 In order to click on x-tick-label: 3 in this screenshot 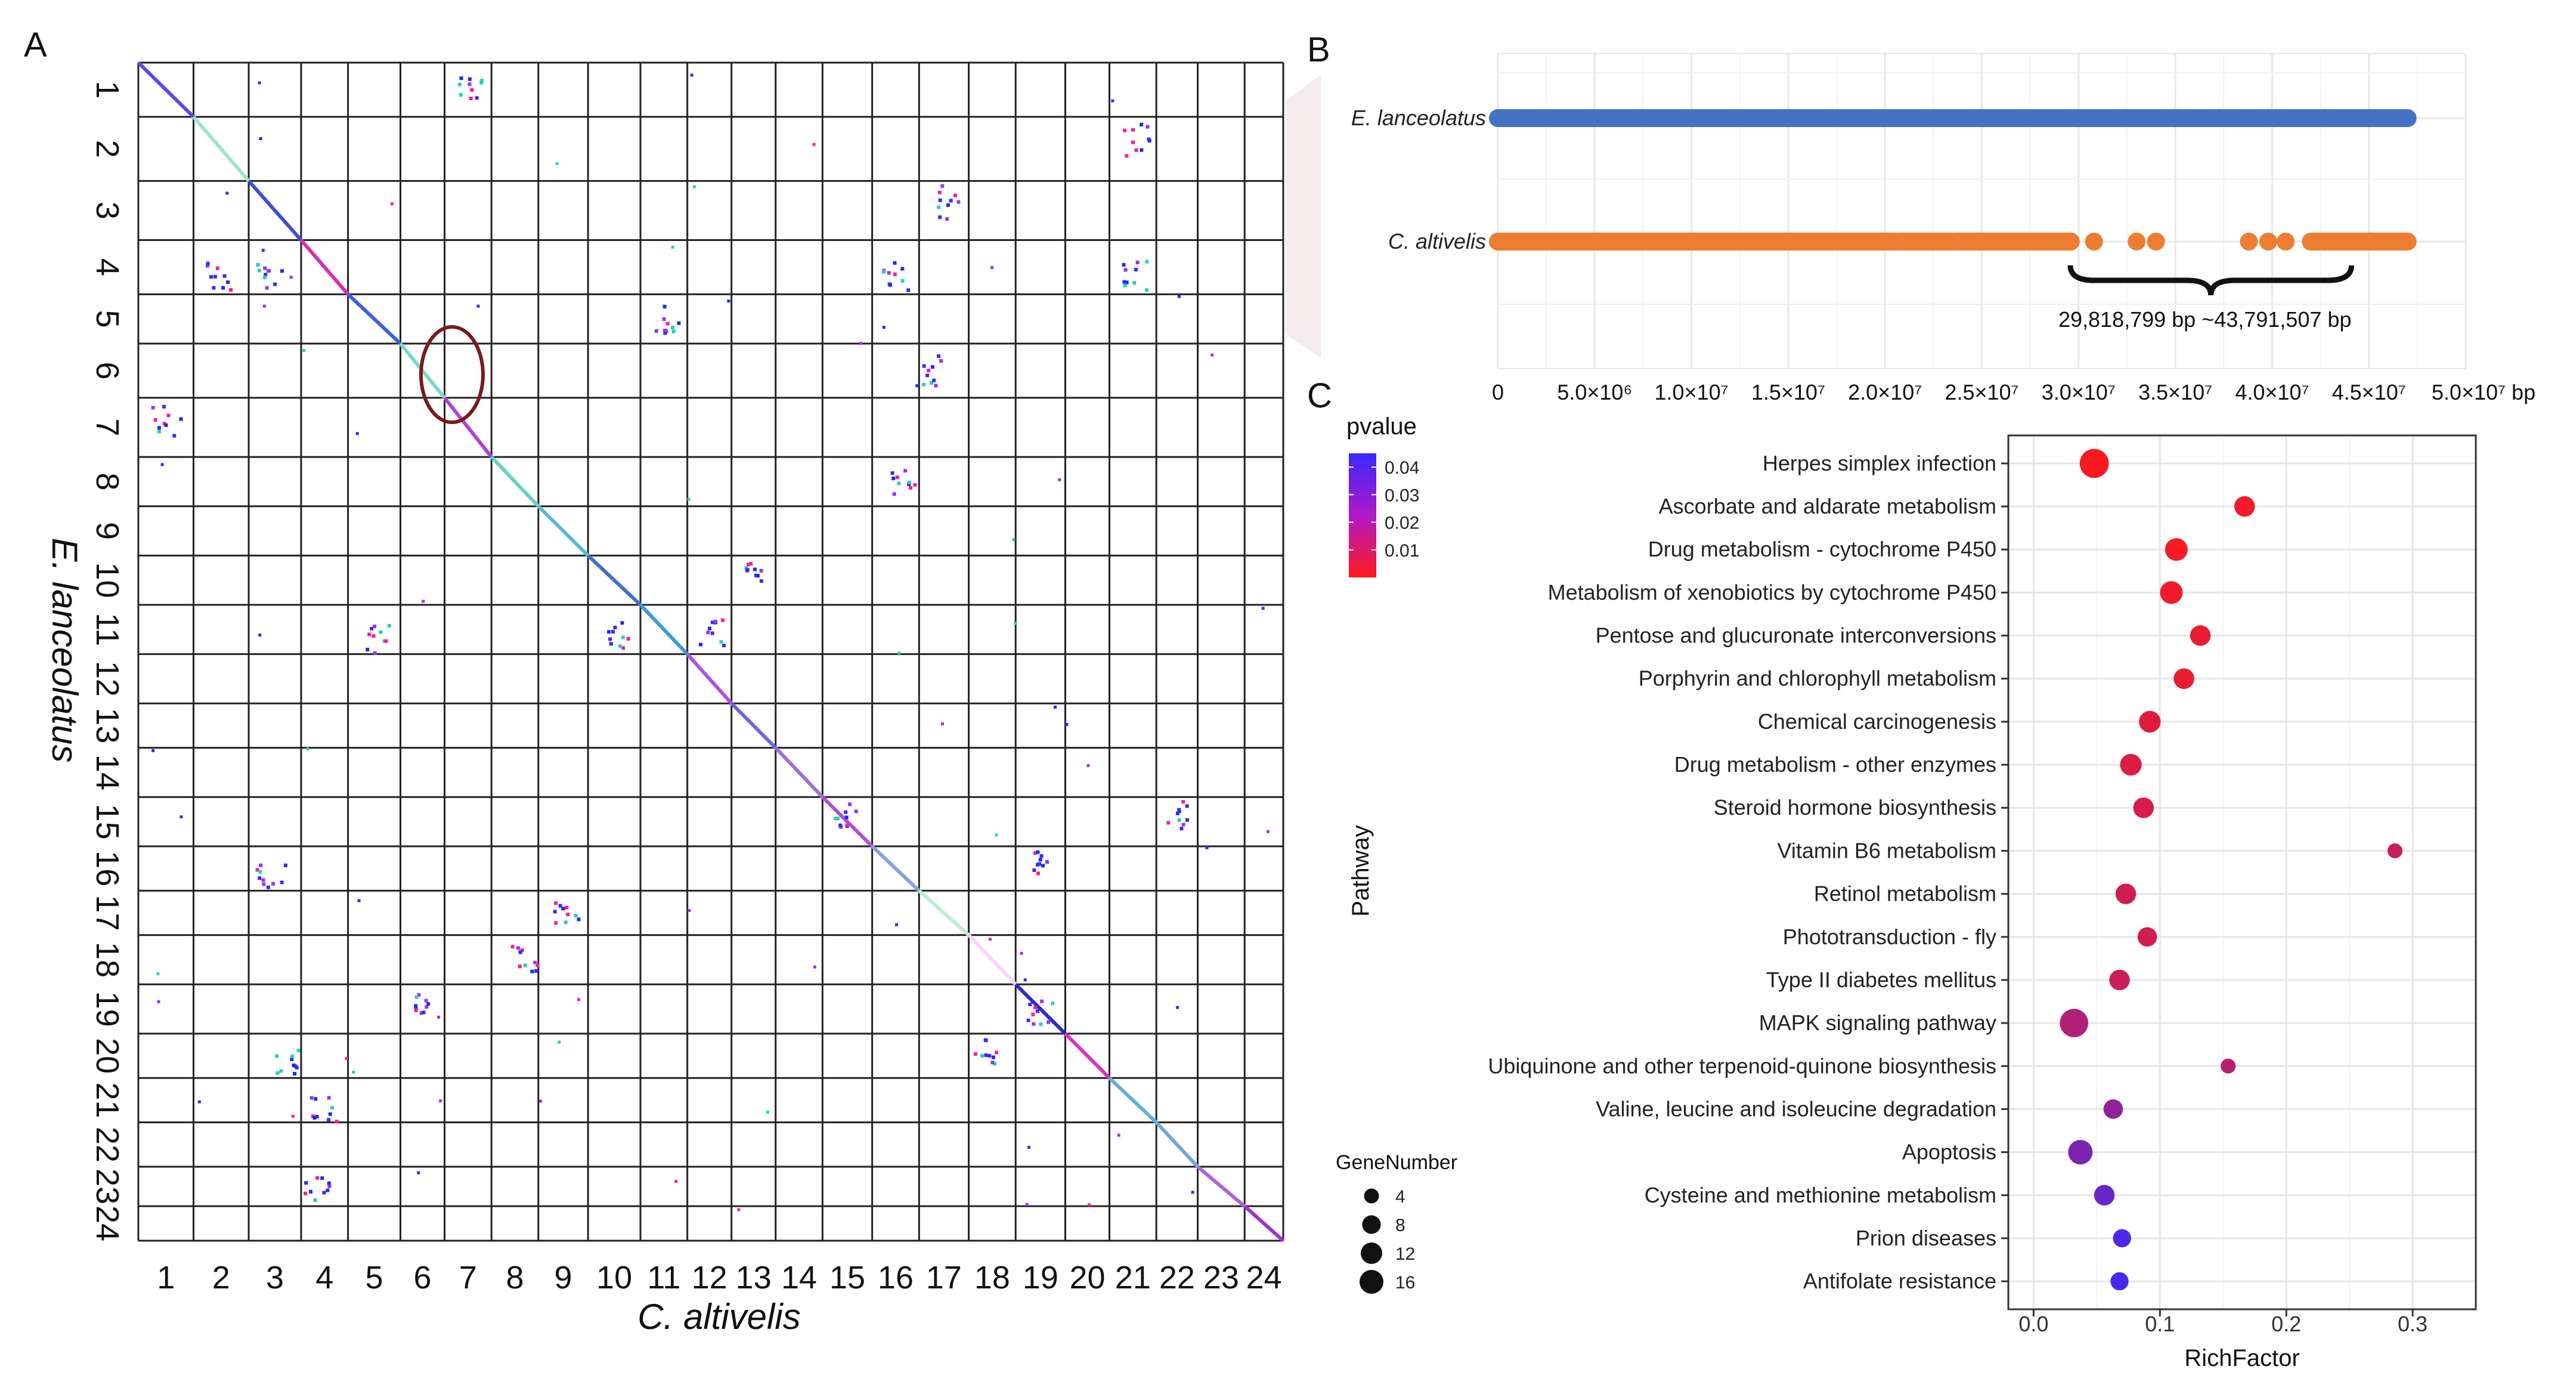, I will do `click(275, 1278)`.